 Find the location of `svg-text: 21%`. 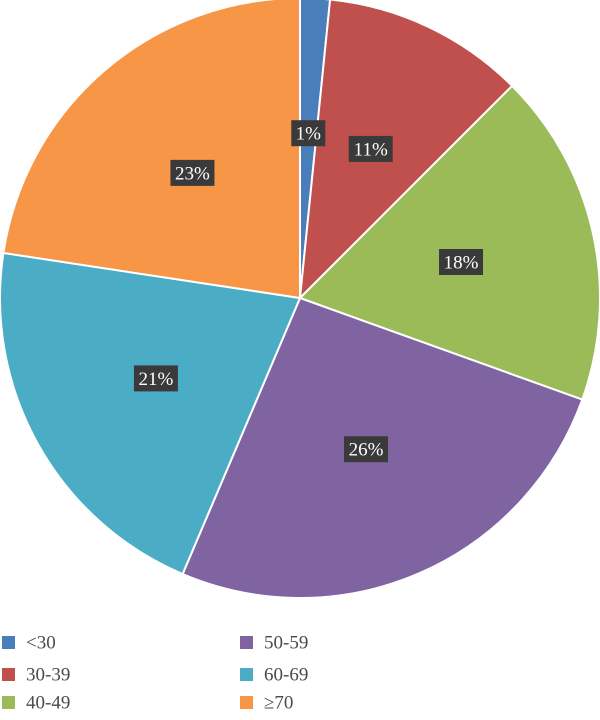

svg-text: 21% is located at coordinates (155, 379).